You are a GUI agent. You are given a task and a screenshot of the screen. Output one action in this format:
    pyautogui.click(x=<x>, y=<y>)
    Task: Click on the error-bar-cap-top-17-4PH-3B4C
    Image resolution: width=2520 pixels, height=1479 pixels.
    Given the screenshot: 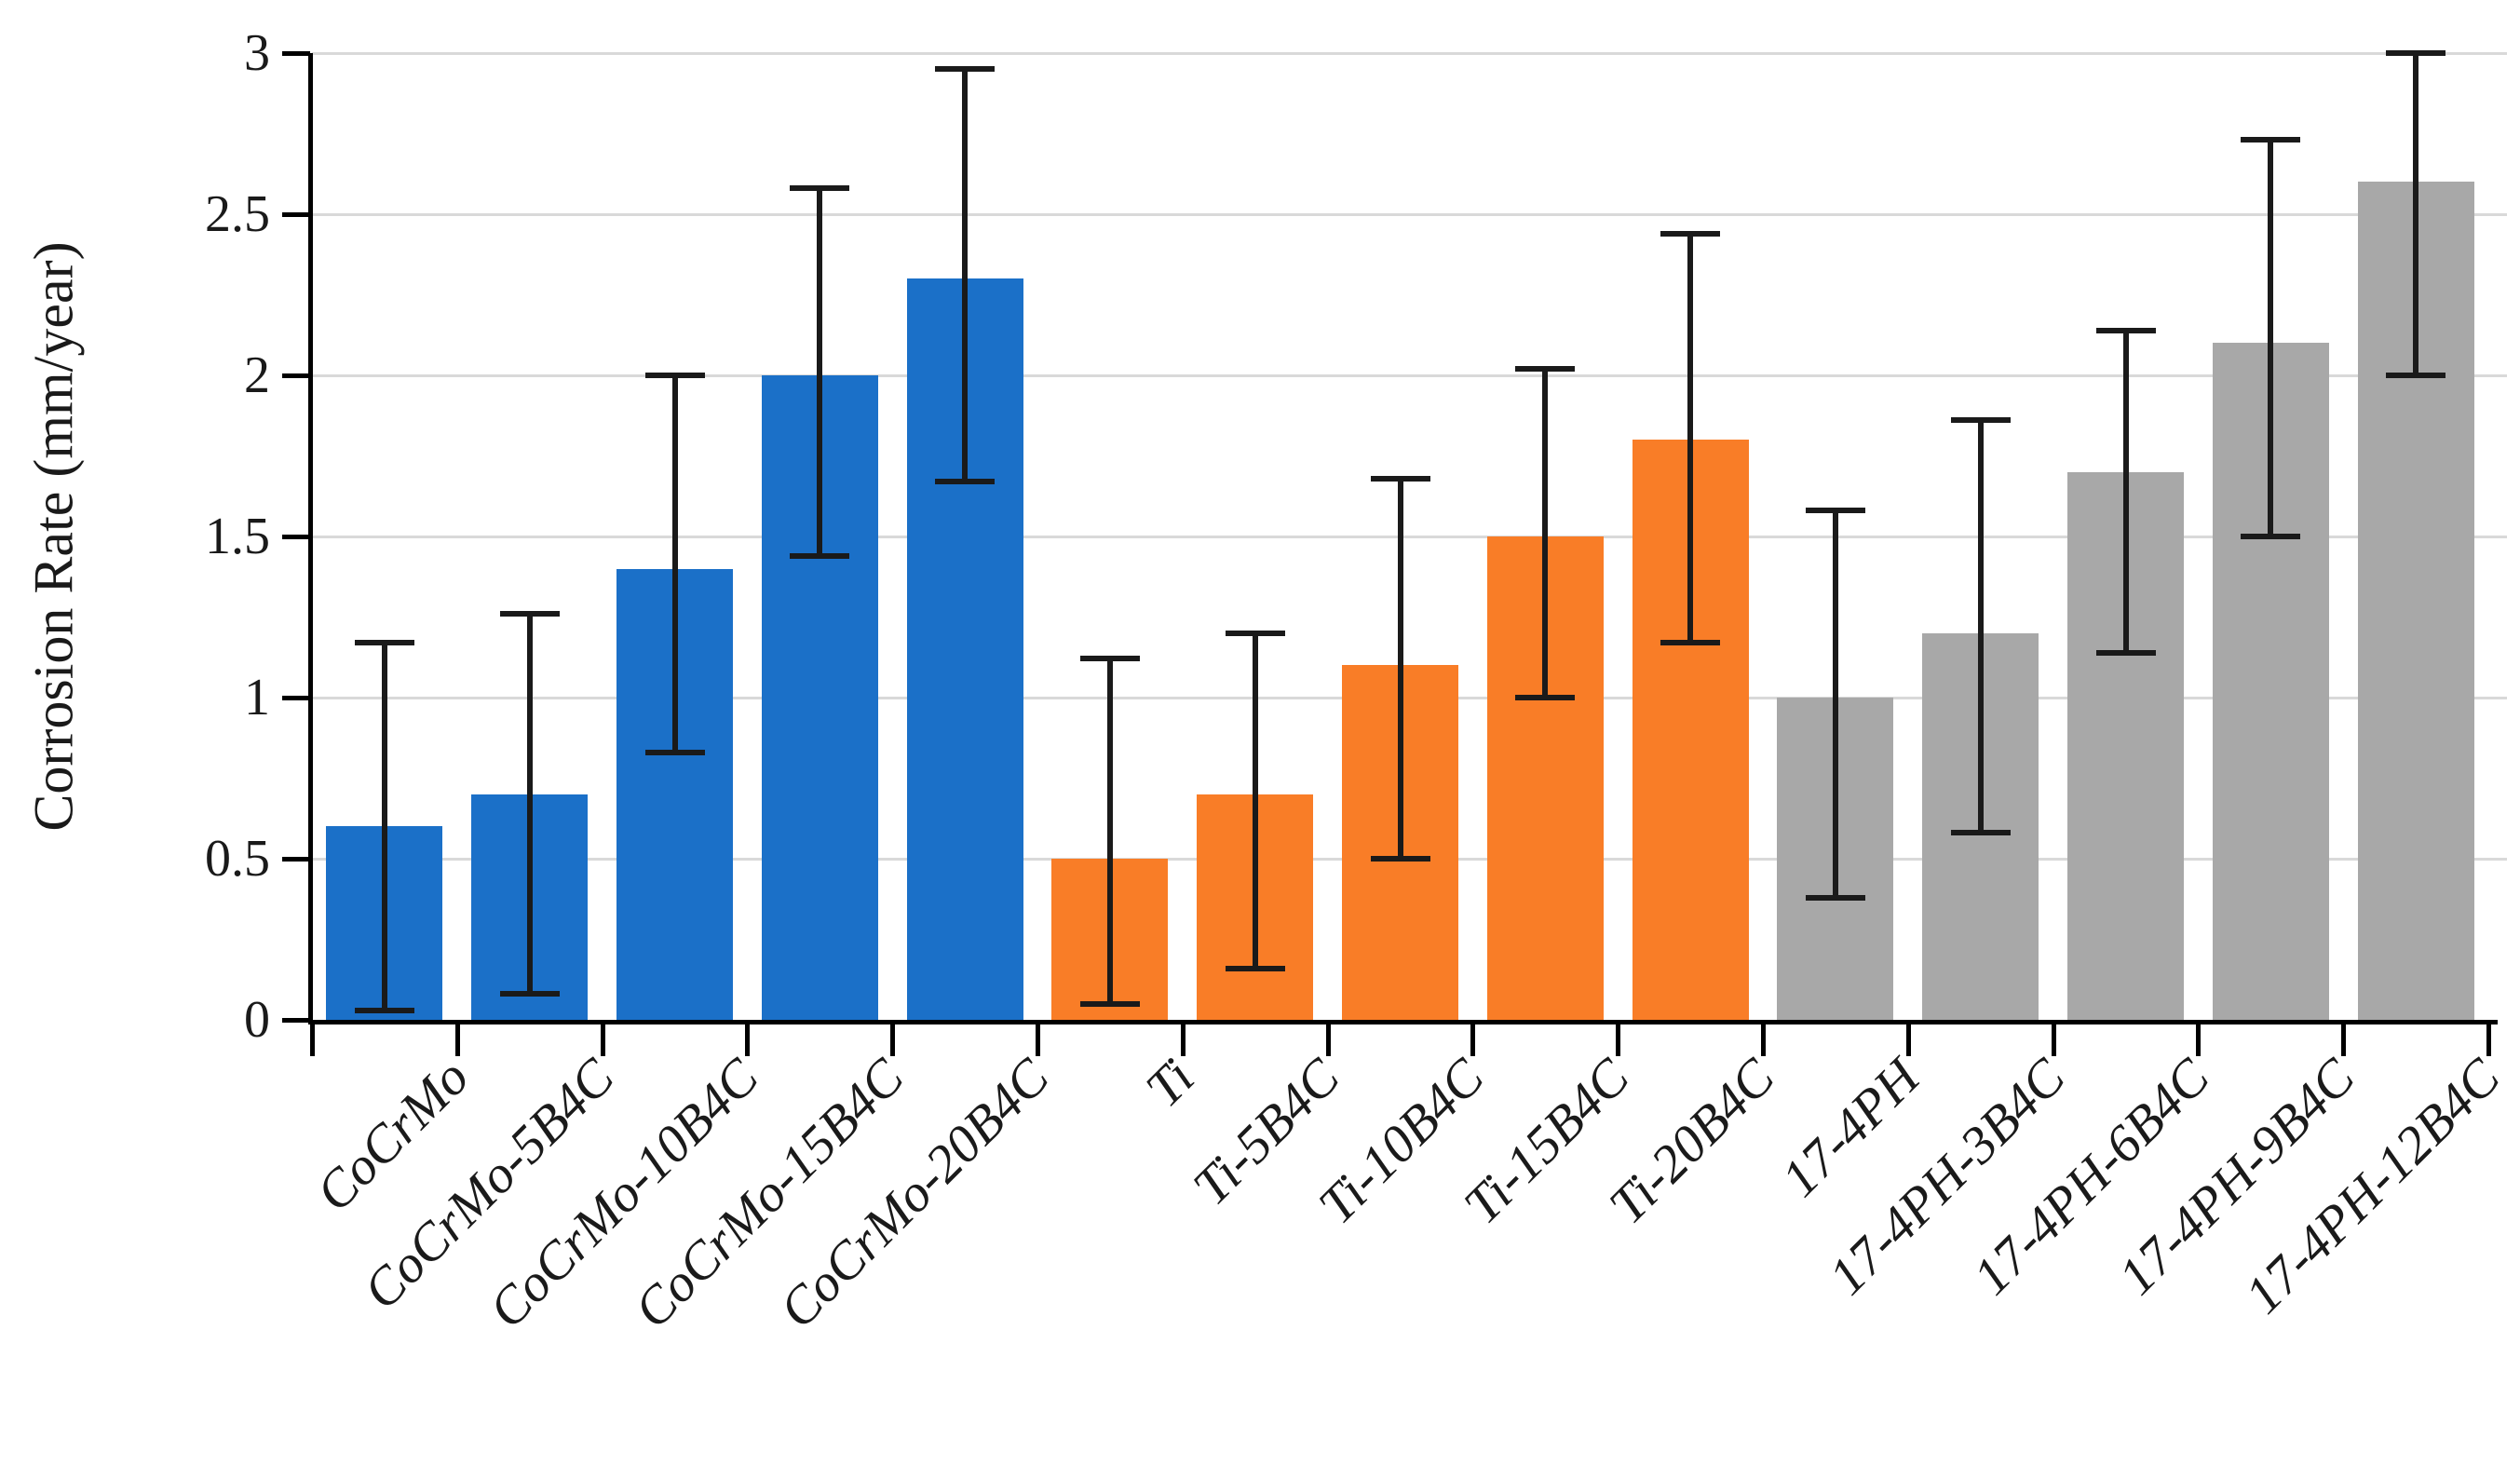 What is the action you would take?
    pyautogui.click(x=1981, y=420)
    